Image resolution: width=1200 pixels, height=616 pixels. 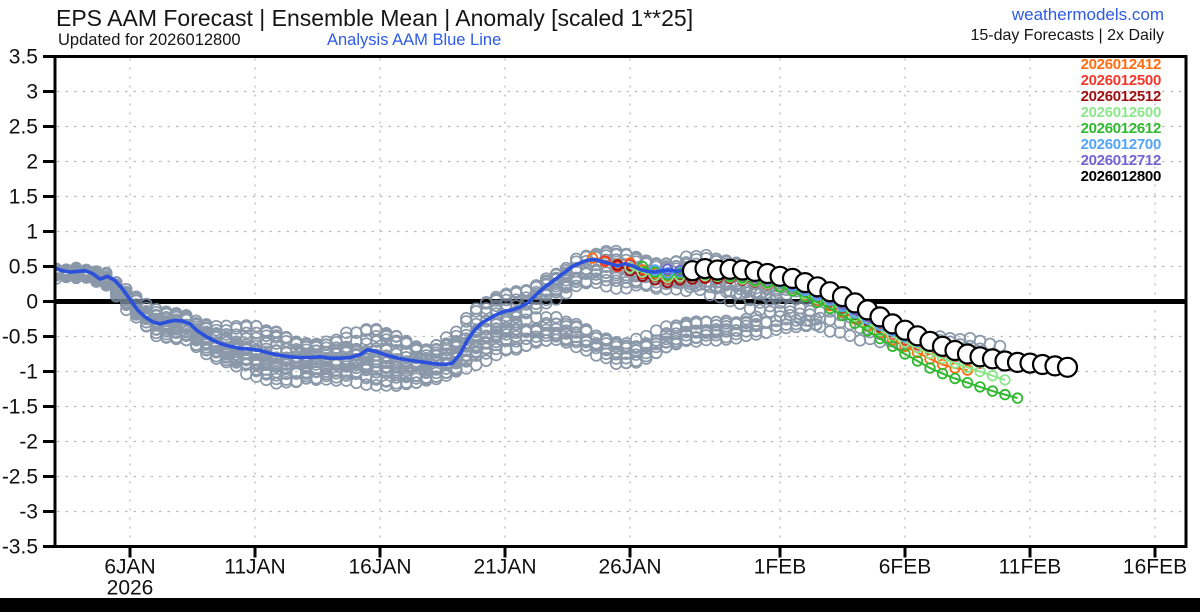 What do you see at coordinates (1030, 567) in the screenshot?
I see `x-tick-label: 11FEB` at bounding box center [1030, 567].